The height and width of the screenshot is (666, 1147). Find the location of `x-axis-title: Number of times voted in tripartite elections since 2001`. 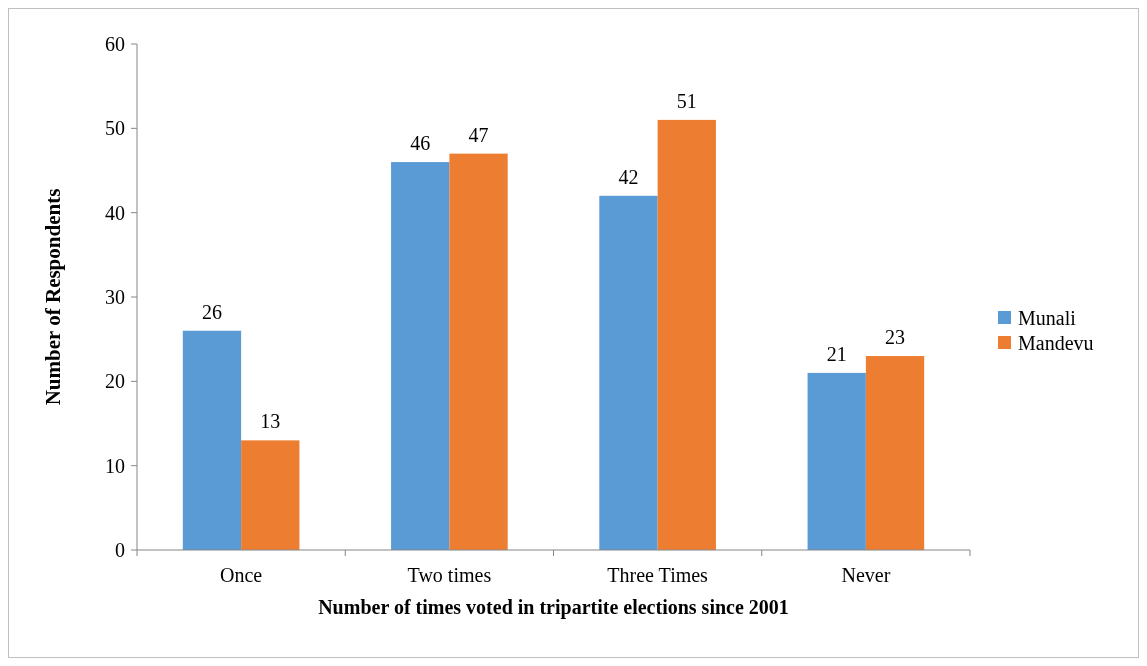

x-axis-title: Number of times voted in tripartite elections since 2001 is located at coordinates (553, 607).